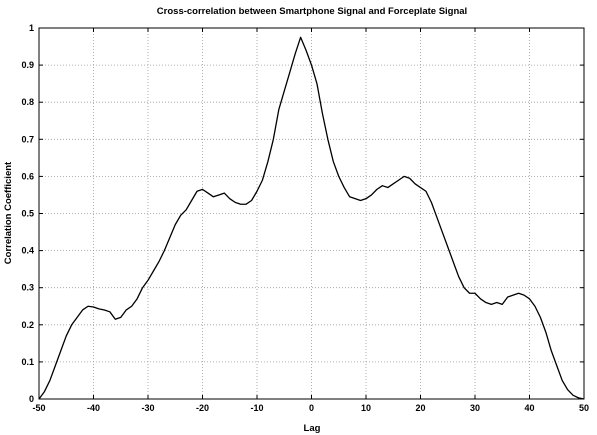 This screenshot has height=435, width=597. I want to click on x-tick-label: 40, so click(529, 408).